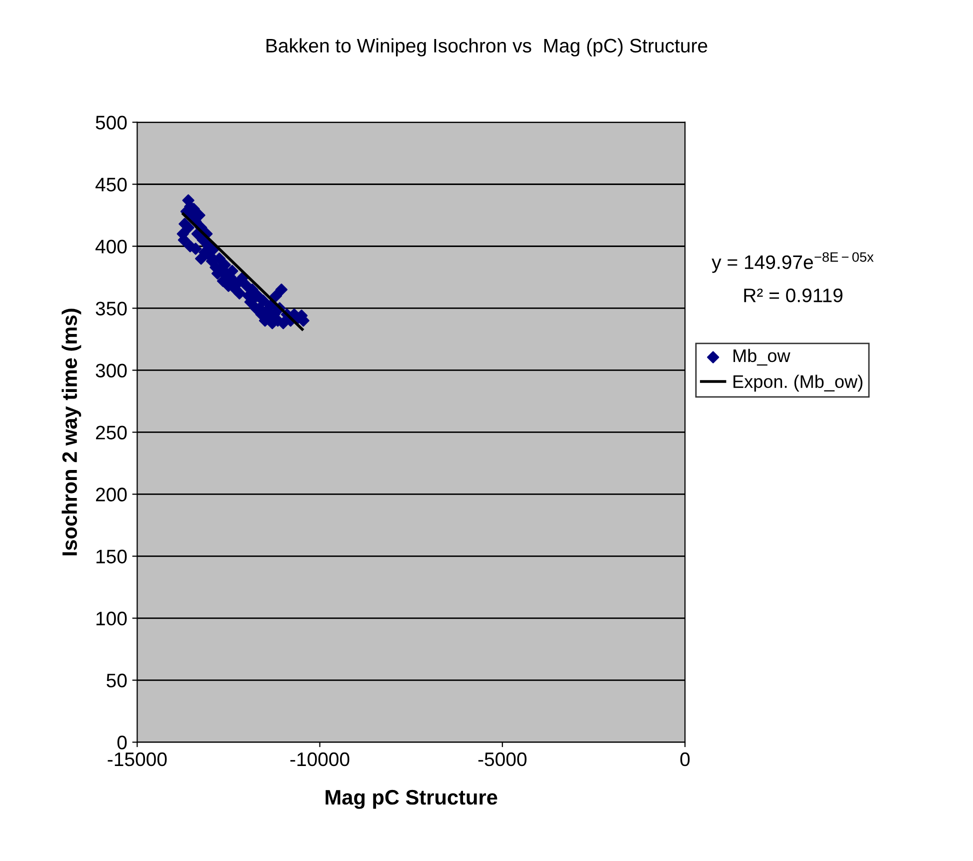 This screenshot has width=973, height=861. What do you see at coordinates (320, 759) in the screenshot?
I see `x-tick-label: -10000` at bounding box center [320, 759].